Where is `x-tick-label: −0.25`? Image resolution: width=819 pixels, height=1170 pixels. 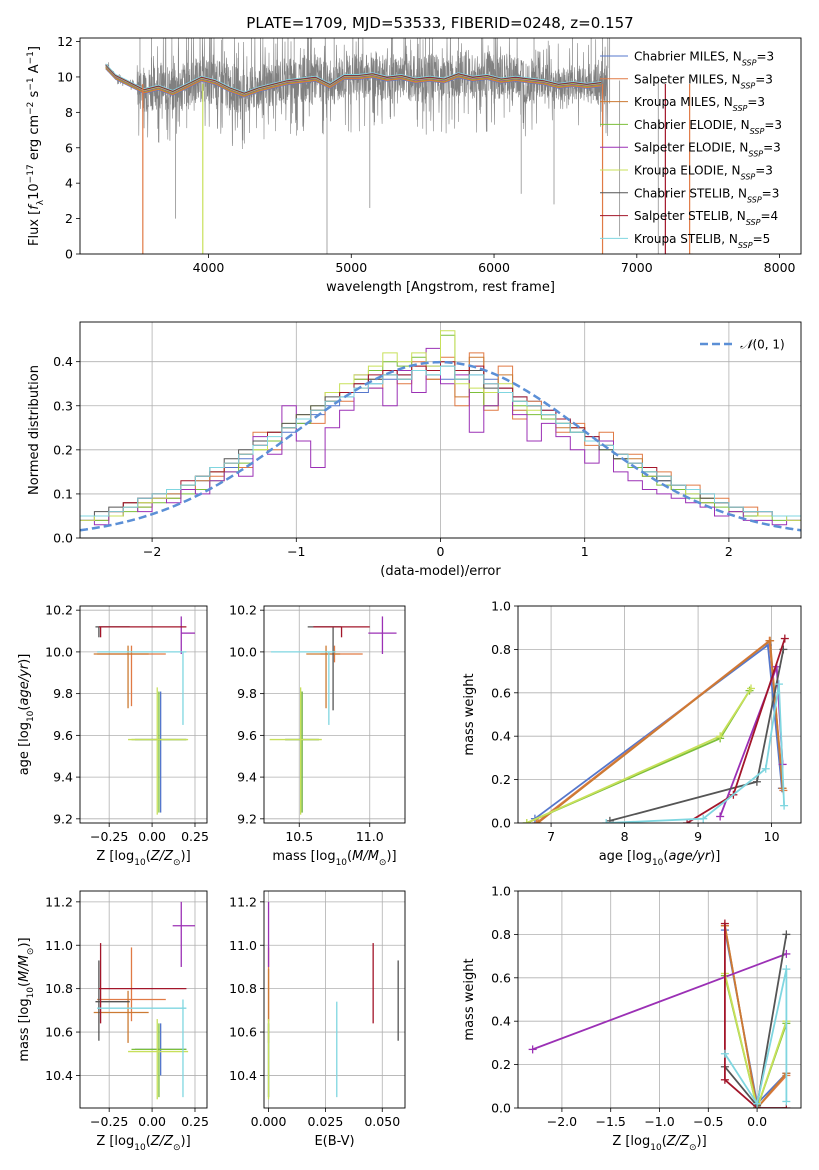 x-tick-label: −0.25 is located at coordinates (109, 836).